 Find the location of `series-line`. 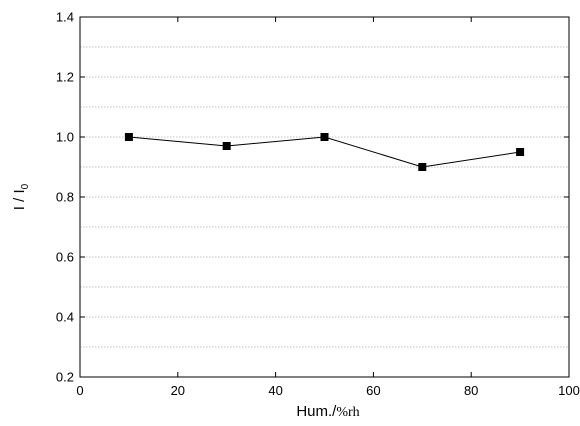

series-line is located at coordinates (324, 152).